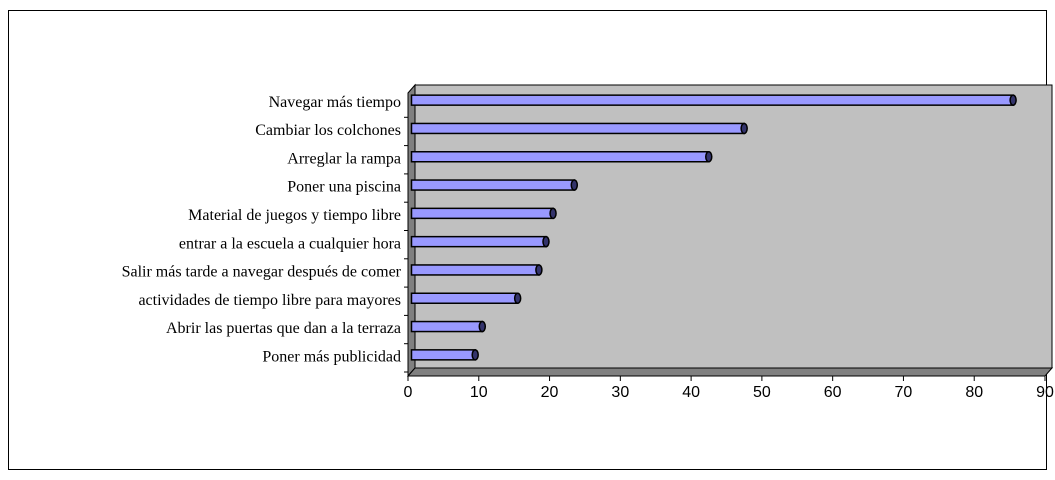  Describe the element at coordinates (283, 328) in the screenshot. I see `y-tick-label: Abrir las puertas que dan a la terraza` at that location.